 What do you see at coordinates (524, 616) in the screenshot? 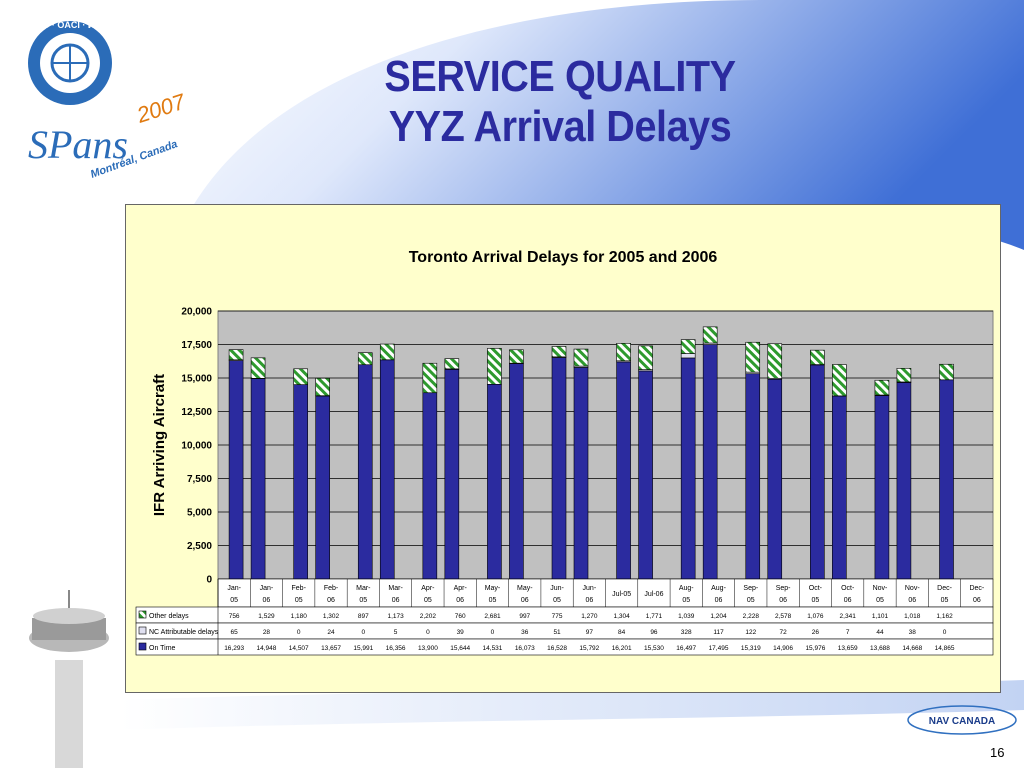
I see `data-label: 997` at bounding box center [524, 616].